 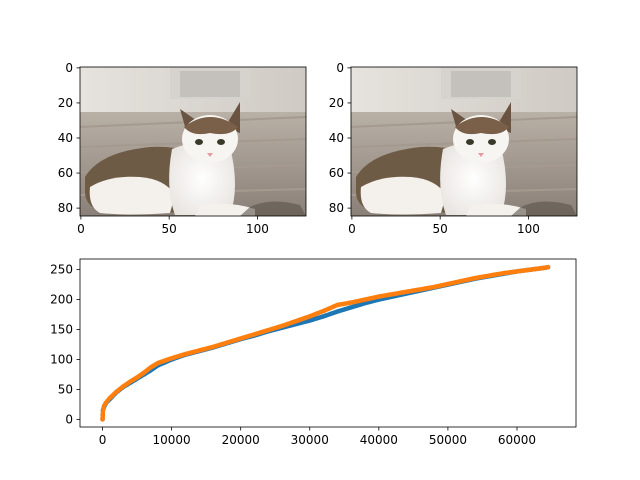 I want to click on image-panel-right, so click(x=464, y=141).